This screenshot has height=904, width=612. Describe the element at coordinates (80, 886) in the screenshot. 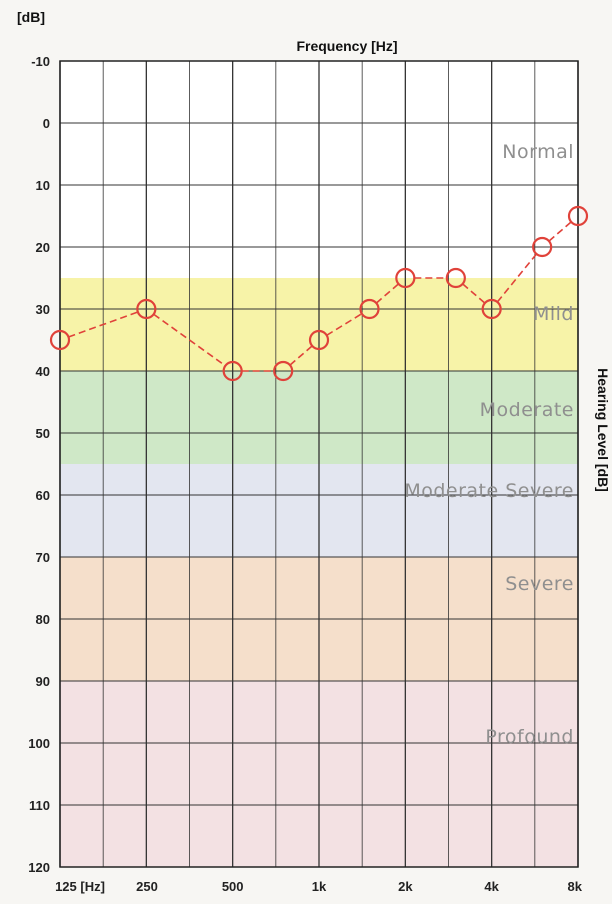

I see `x-tick-label: 125 [Hz]` at that location.